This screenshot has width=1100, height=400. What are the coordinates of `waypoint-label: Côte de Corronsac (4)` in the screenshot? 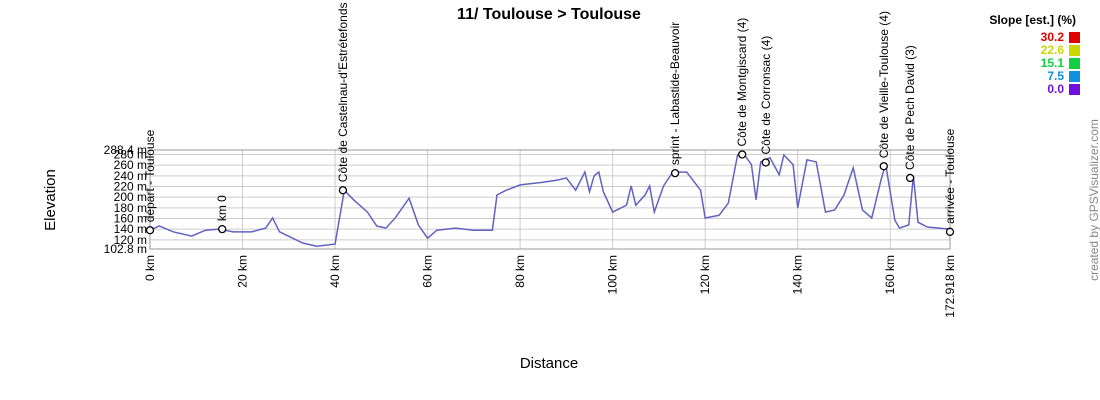 It's located at (766, 95).